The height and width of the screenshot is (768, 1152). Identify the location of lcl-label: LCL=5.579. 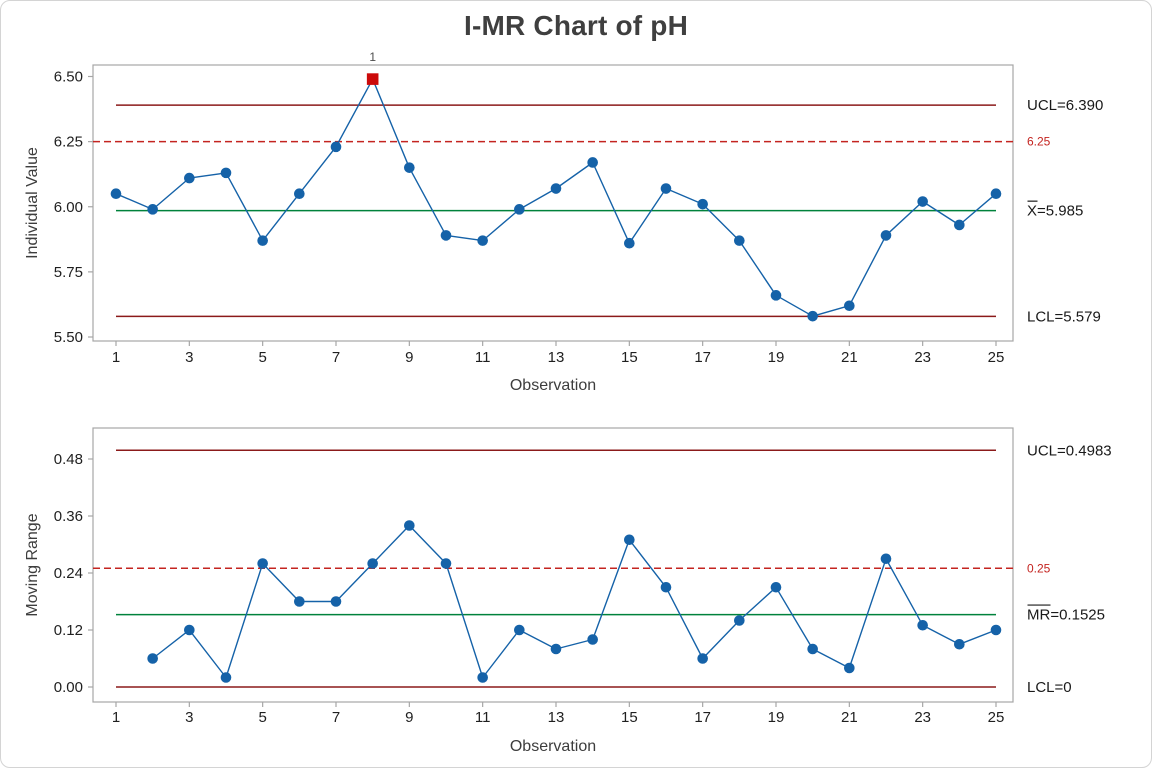
(1064, 316).